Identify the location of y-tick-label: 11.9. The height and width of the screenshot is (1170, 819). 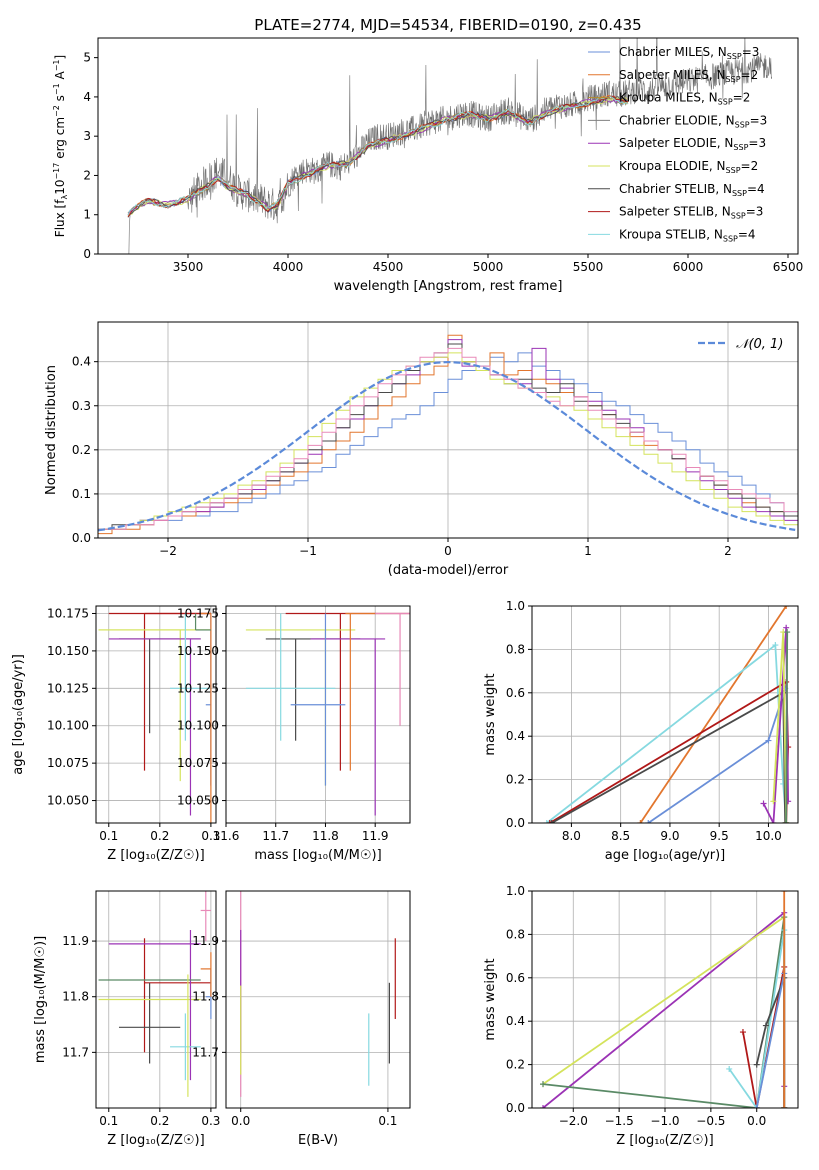
(205, 941).